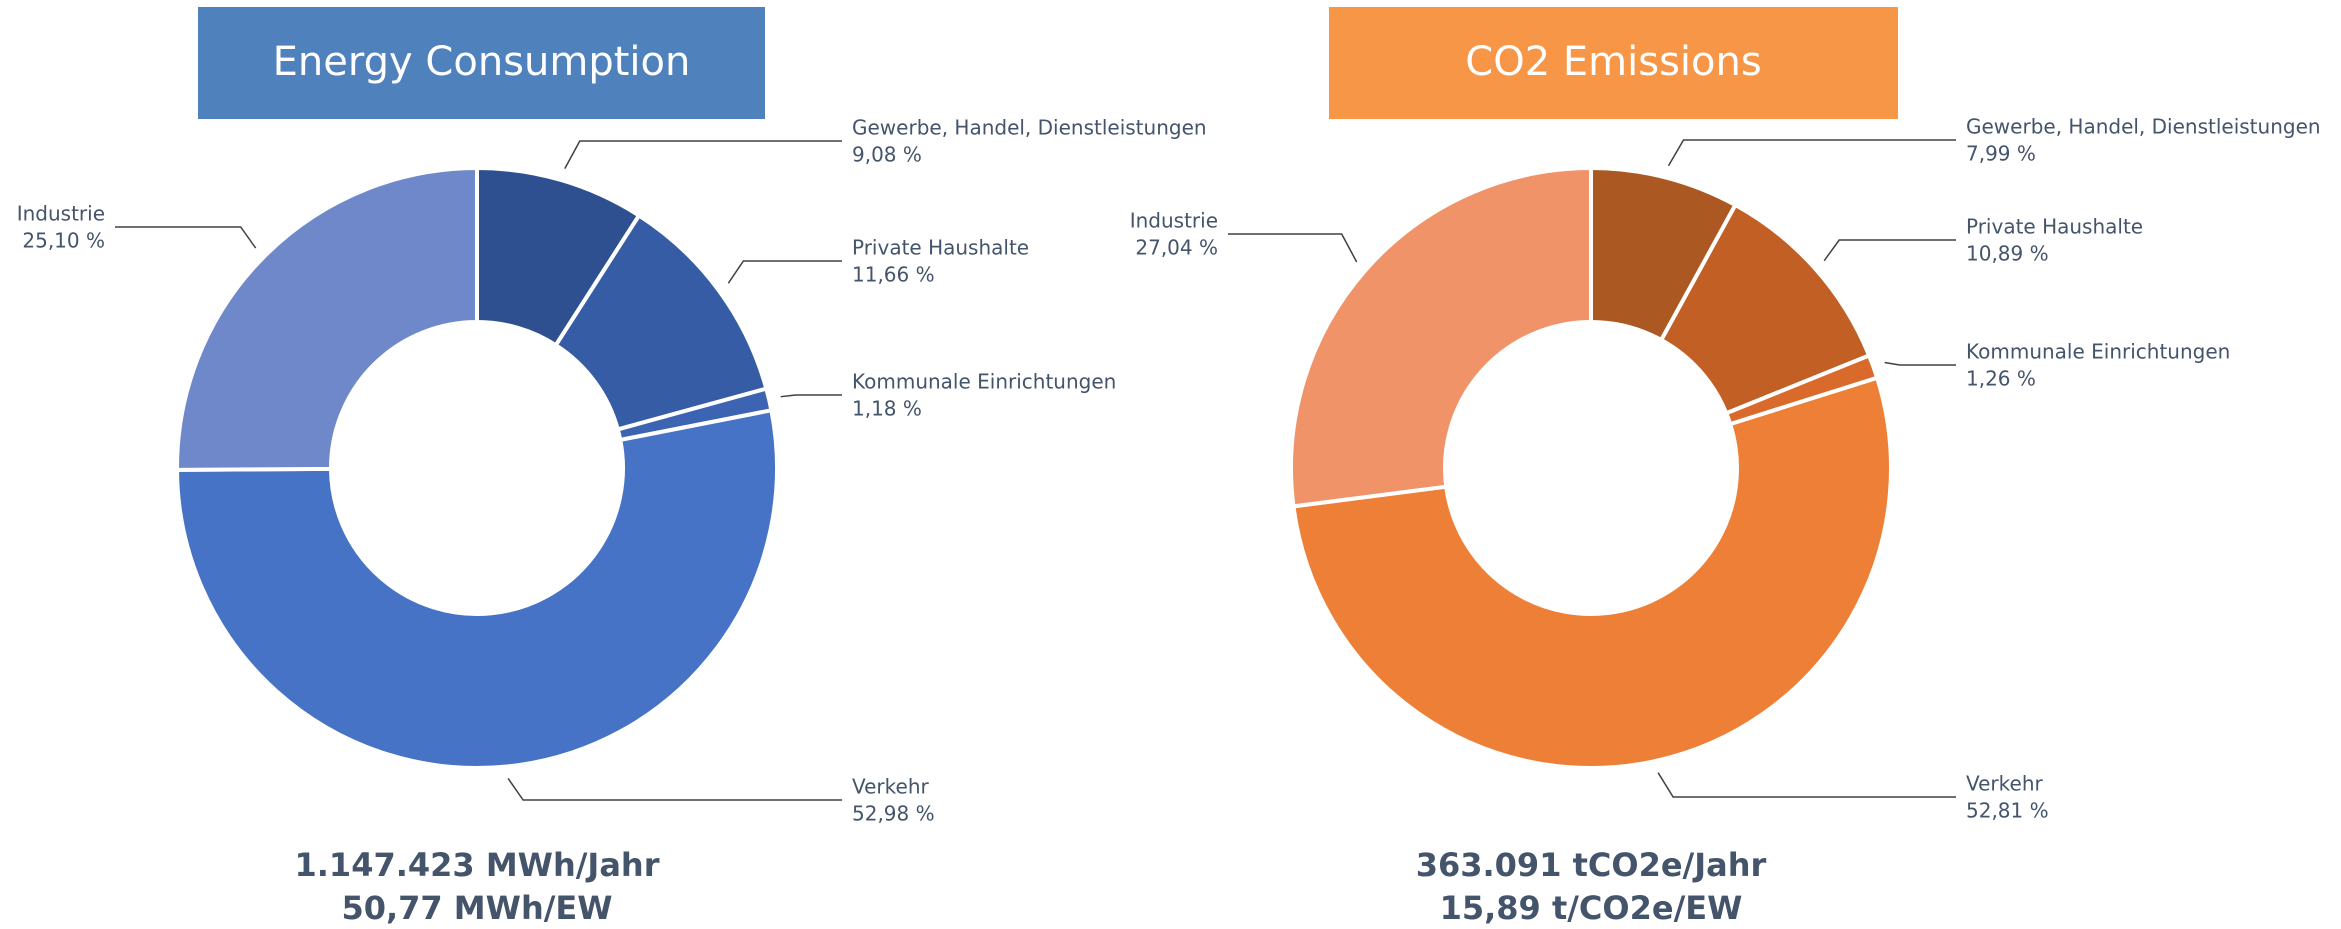  Describe the element at coordinates (887, 155) in the screenshot. I see `slice-value: 9,08 %` at that location.